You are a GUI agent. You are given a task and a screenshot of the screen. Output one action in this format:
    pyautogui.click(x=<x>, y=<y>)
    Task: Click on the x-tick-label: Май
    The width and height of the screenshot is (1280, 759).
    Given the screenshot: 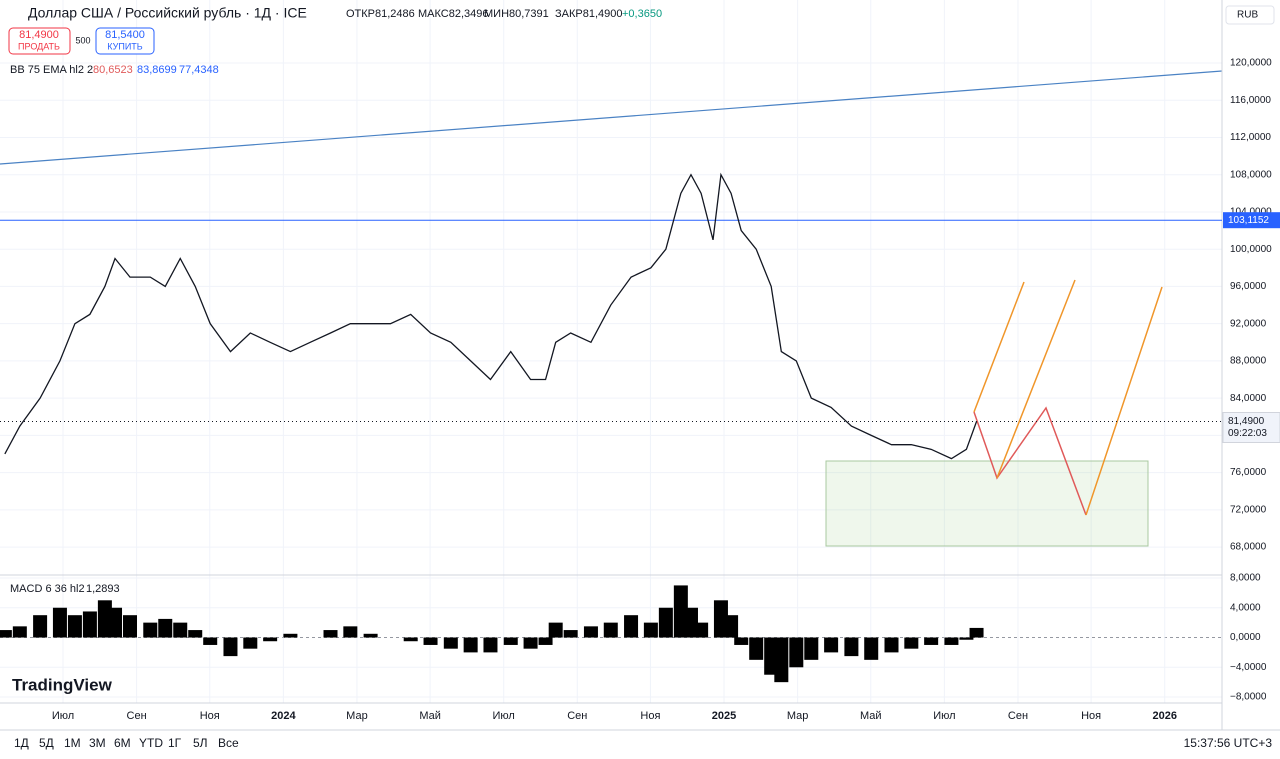 What is the action you would take?
    pyautogui.click(x=871, y=716)
    